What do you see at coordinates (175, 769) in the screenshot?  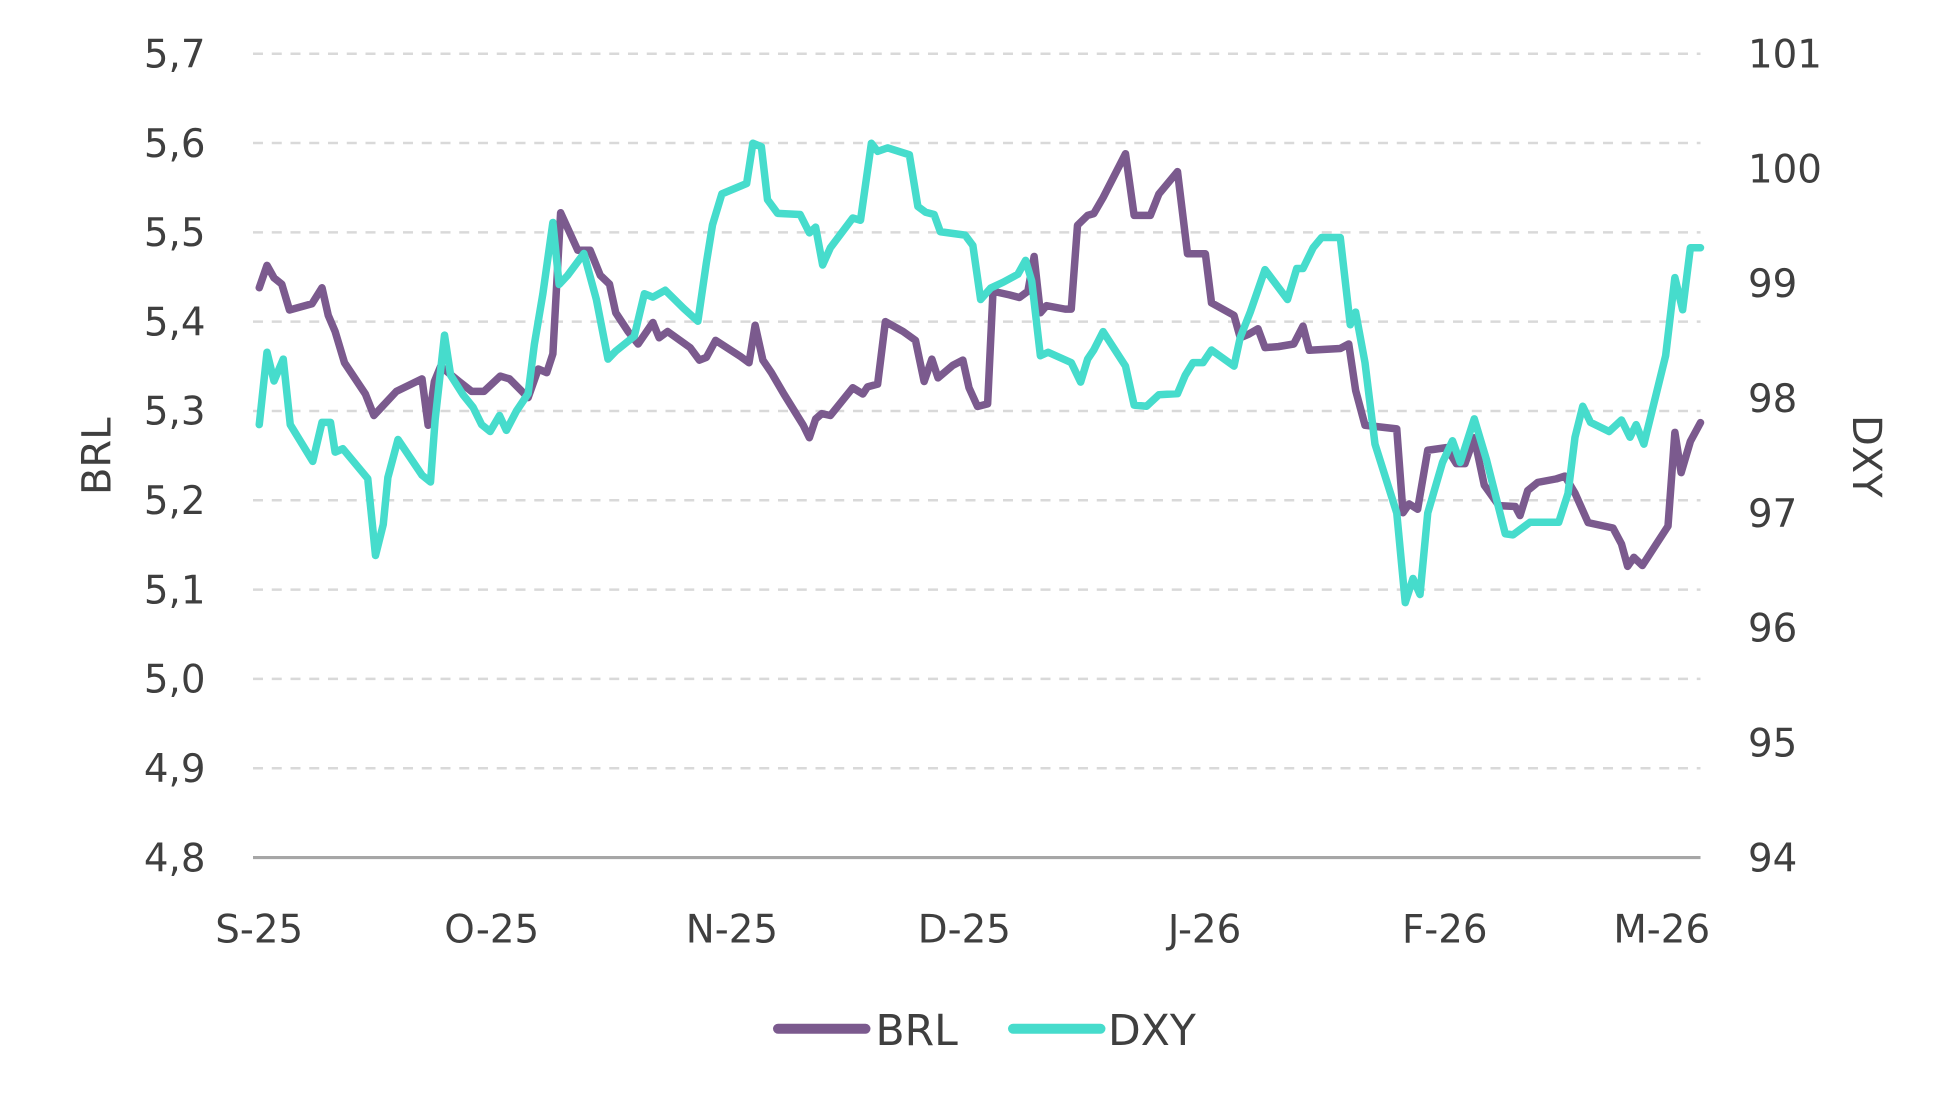 I see `y-tick-label: 4,9` at bounding box center [175, 769].